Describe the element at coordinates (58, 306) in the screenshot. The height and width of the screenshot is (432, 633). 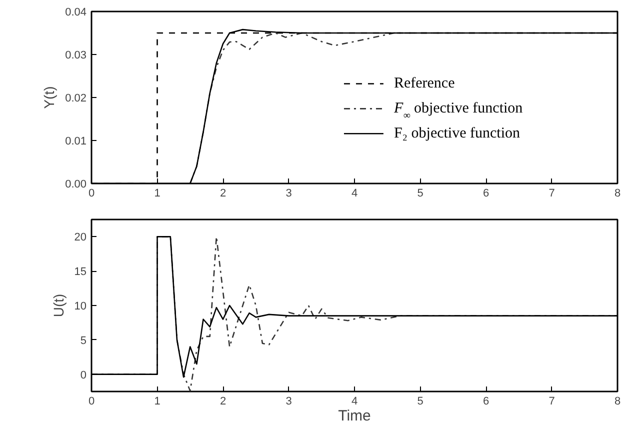
I see `y-axis-title: U(t)` at that location.